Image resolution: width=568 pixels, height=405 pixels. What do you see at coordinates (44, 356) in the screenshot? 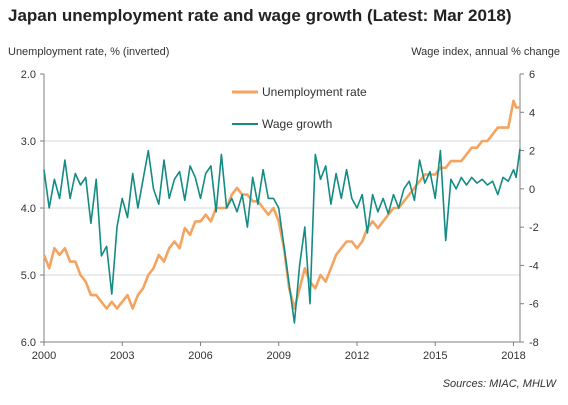
I see `x-tick-label: 2000` at bounding box center [44, 356].